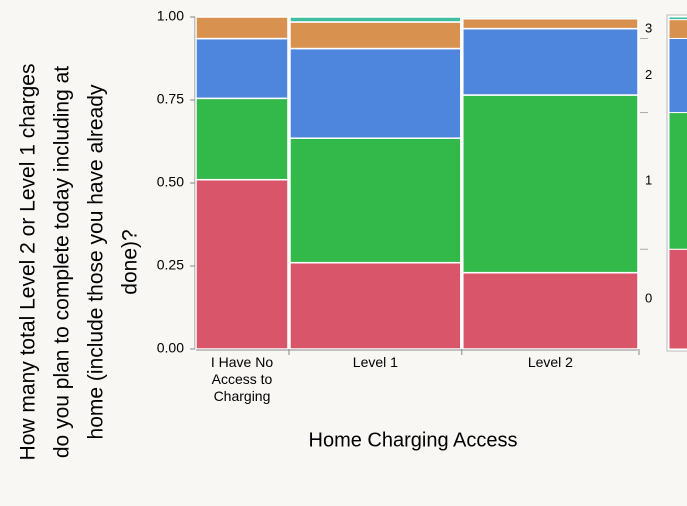 This screenshot has width=687, height=506. What do you see at coordinates (648, 298) in the screenshot?
I see `level-label: 0` at bounding box center [648, 298].